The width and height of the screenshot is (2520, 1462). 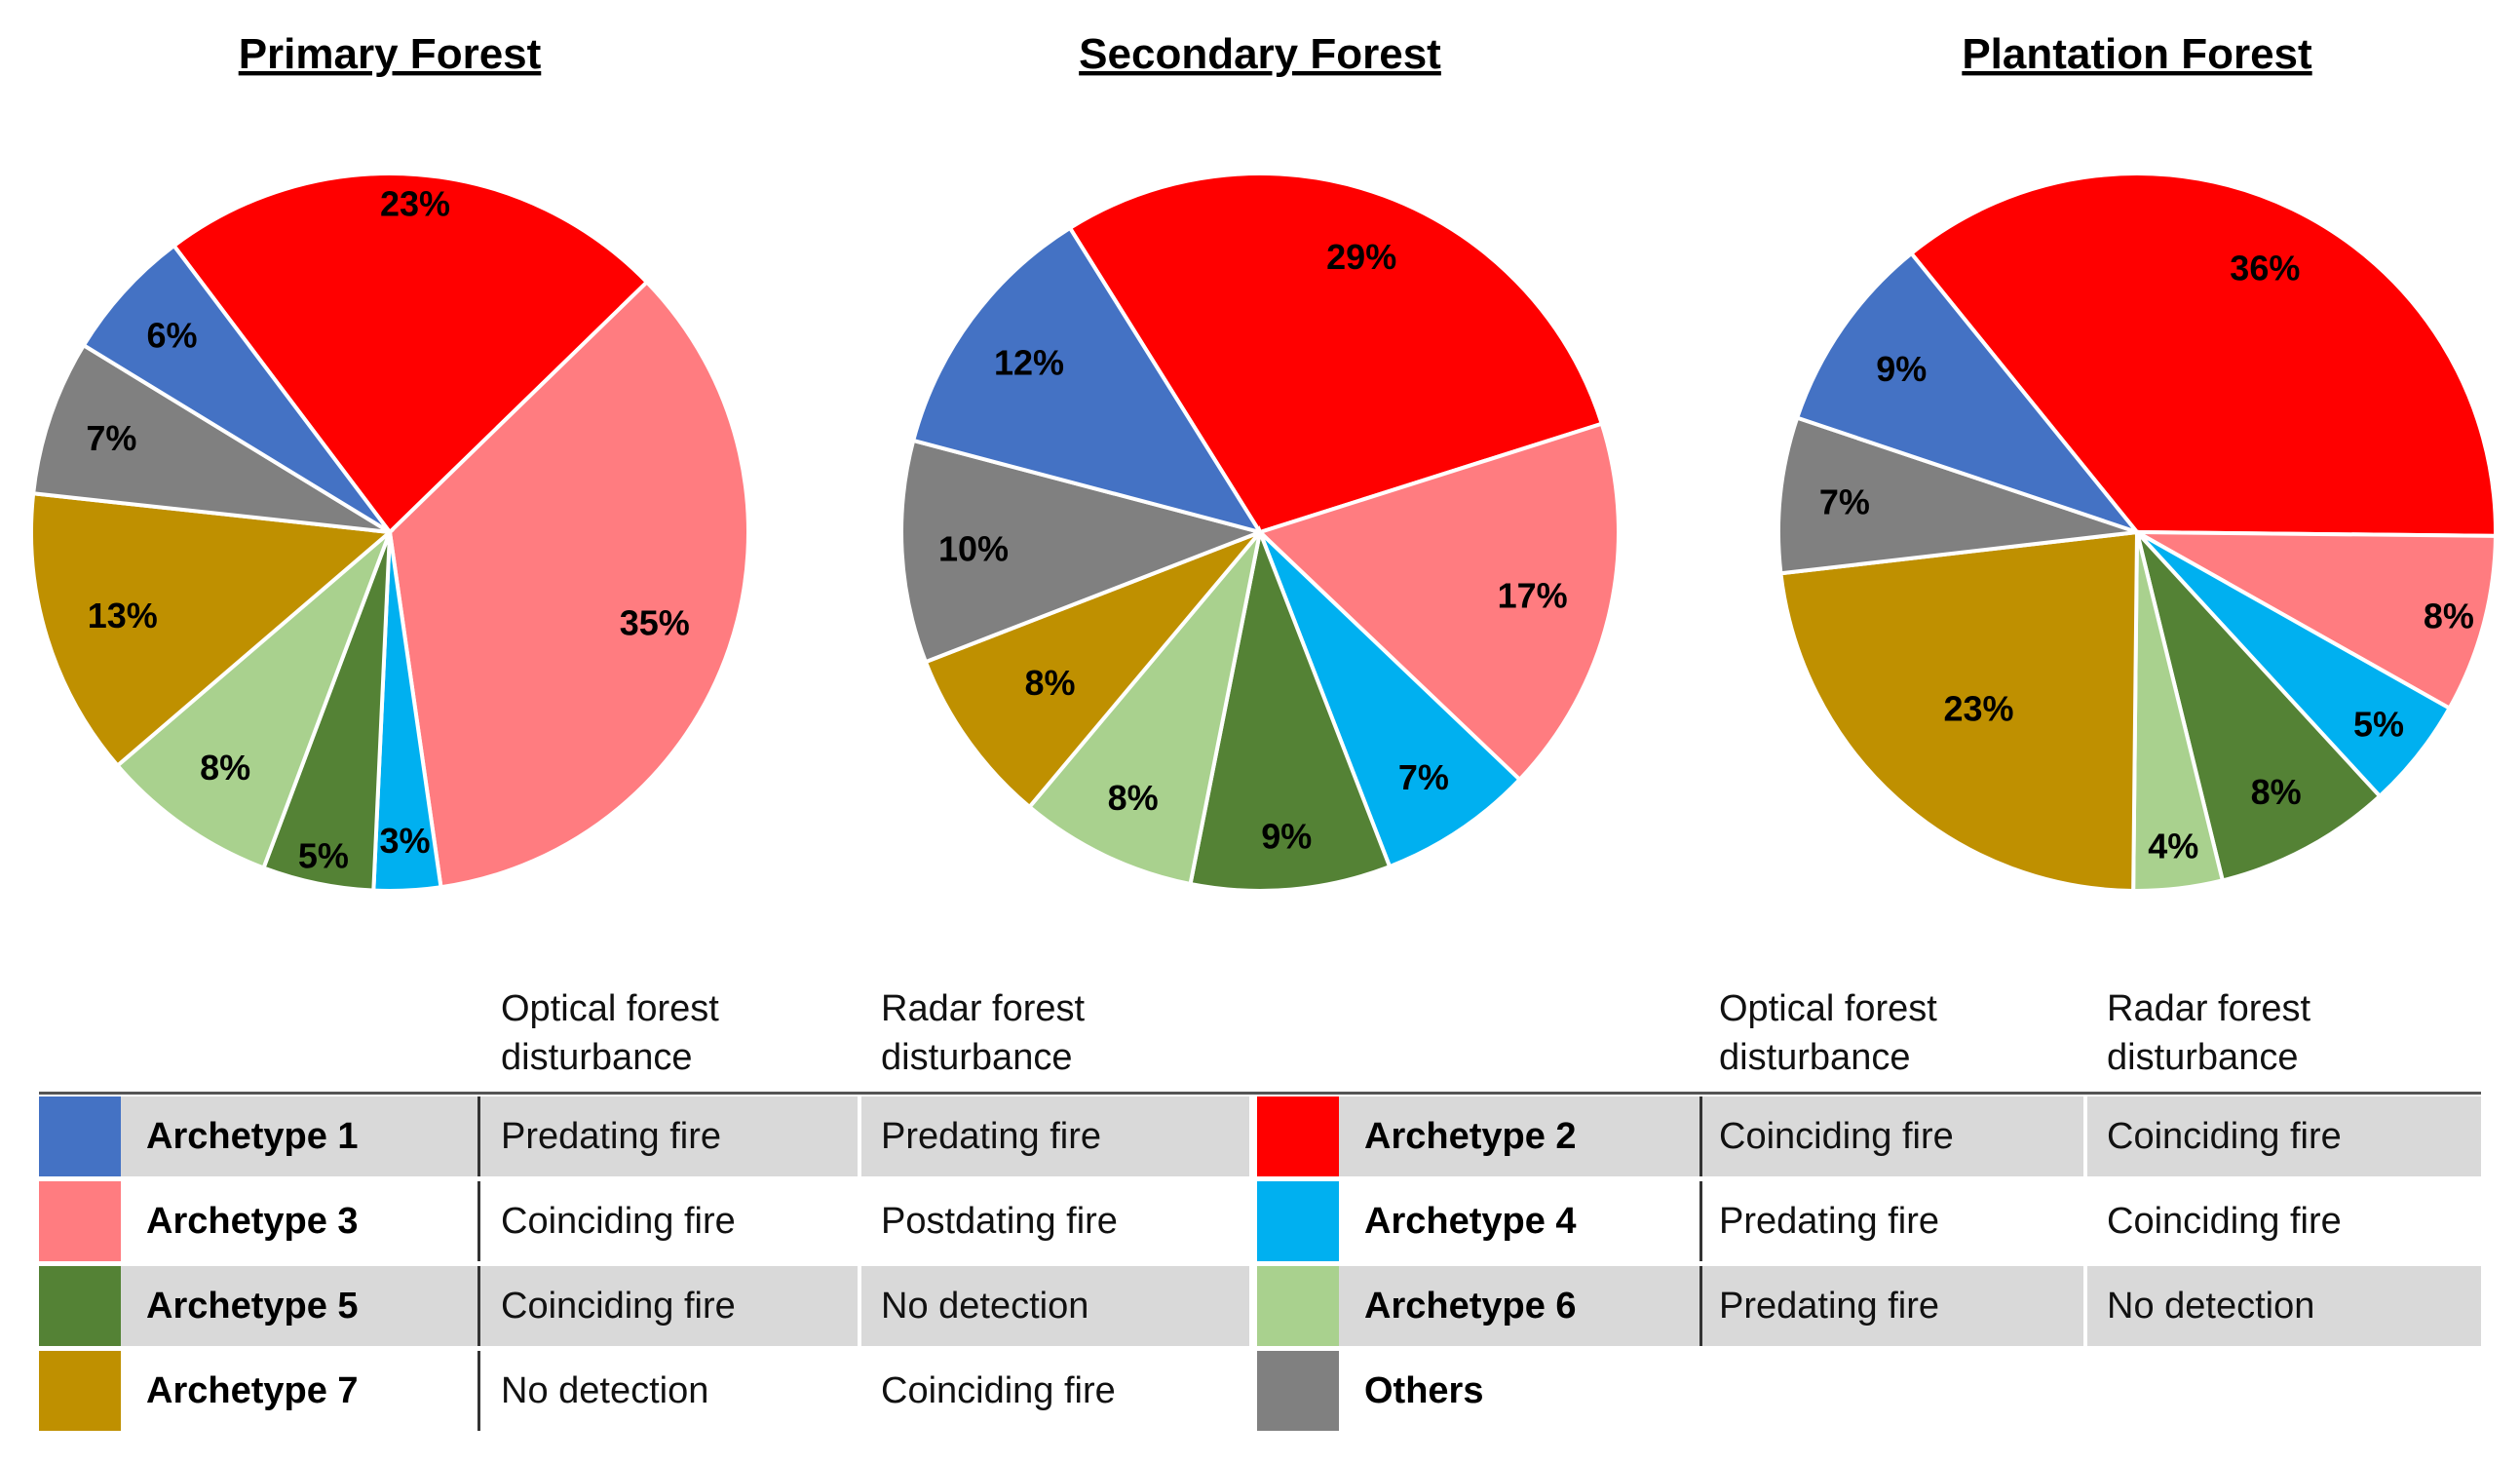 I want to click on primary-forest-title: Primary Forest, so click(x=390, y=54).